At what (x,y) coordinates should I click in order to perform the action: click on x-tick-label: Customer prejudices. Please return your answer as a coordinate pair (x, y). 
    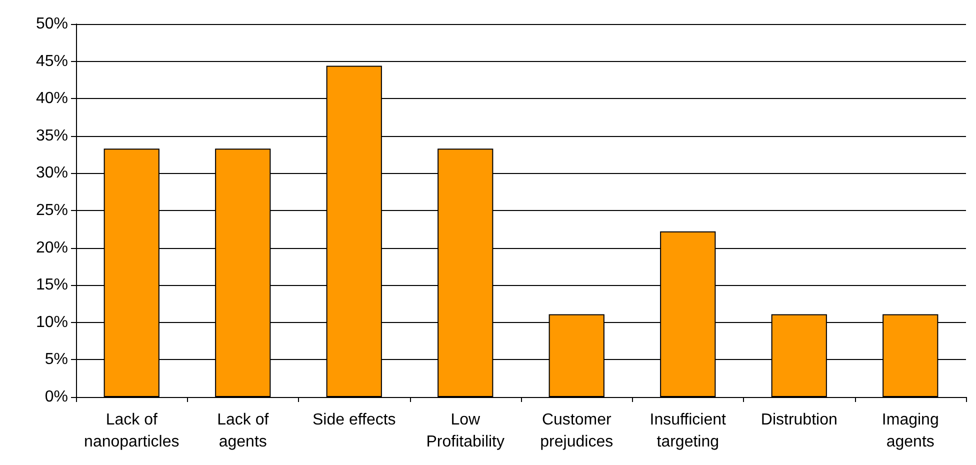
    Looking at the image, I should click on (577, 431).